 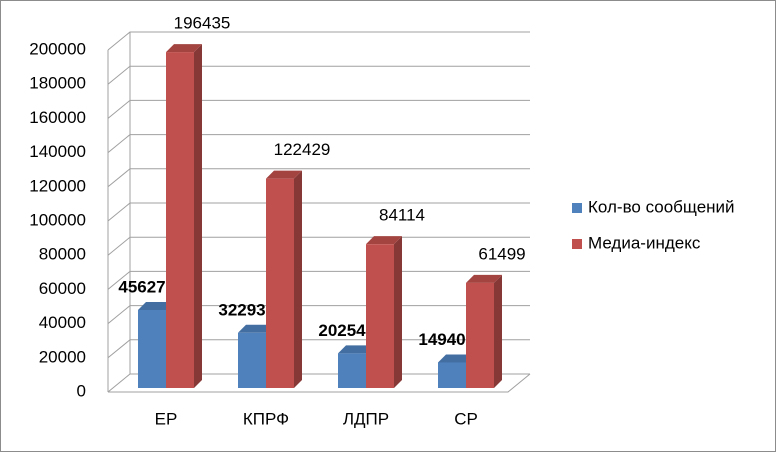 I want to click on y-tick-label: 180000, so click(x=57, y=83).